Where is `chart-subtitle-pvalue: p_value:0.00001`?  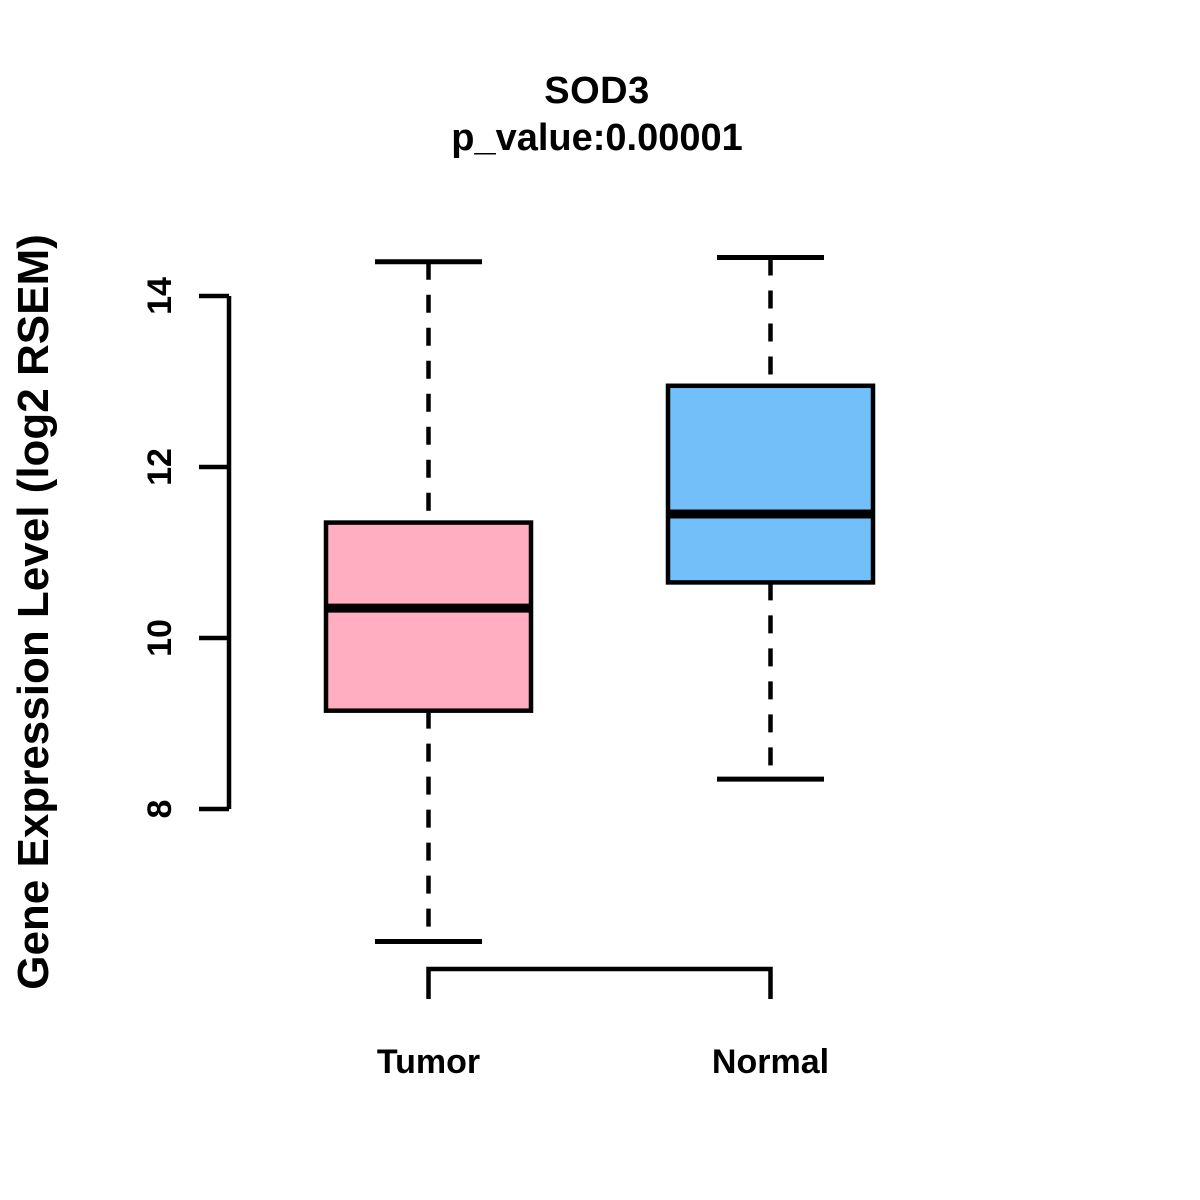 chart-subtitle-pvalue: p_value:0.00001 is located at coordinates (597, 138).